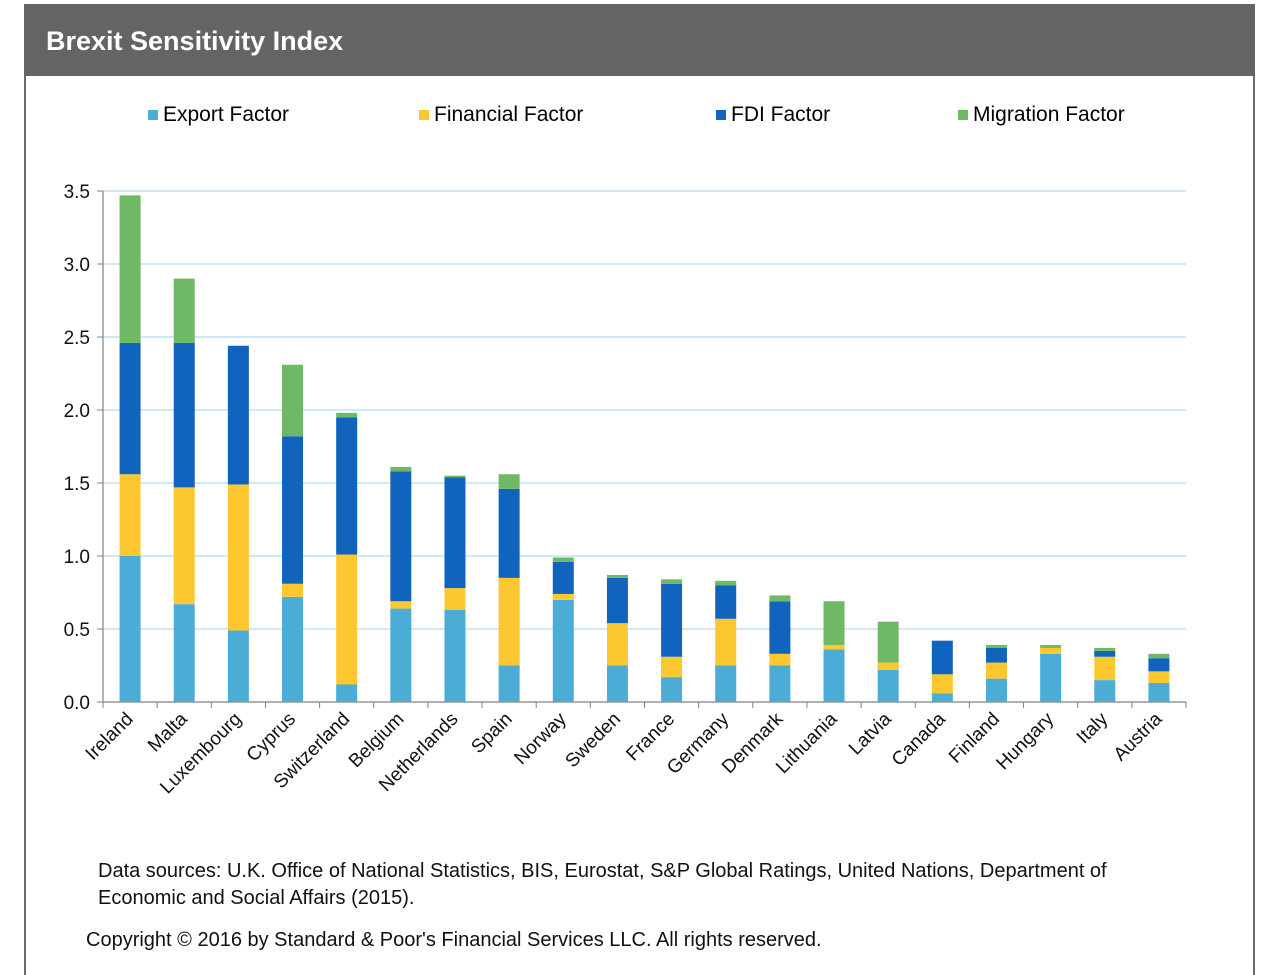  I want to click on legend-label-migration: Migration Factor, so click(1049, 114).